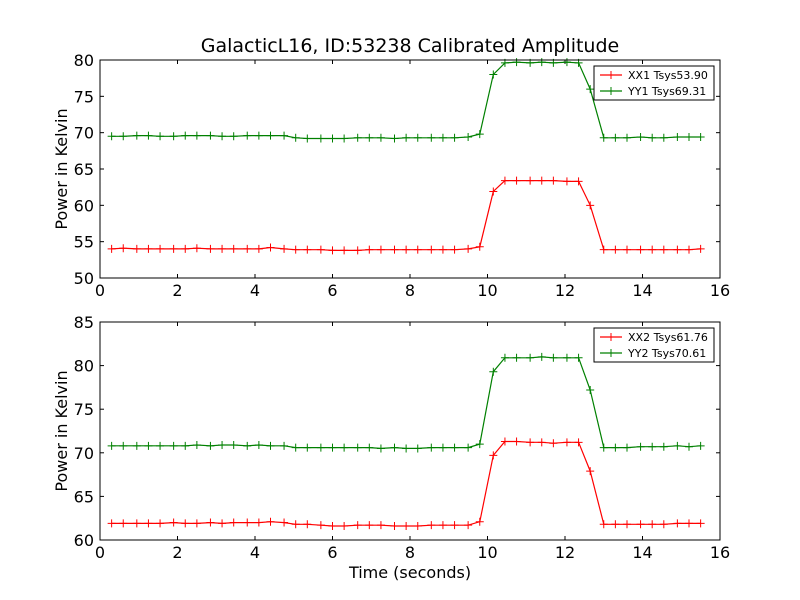 The image size is (800, 600). I want to click on x-tick-label: 16, so click(720, 552).